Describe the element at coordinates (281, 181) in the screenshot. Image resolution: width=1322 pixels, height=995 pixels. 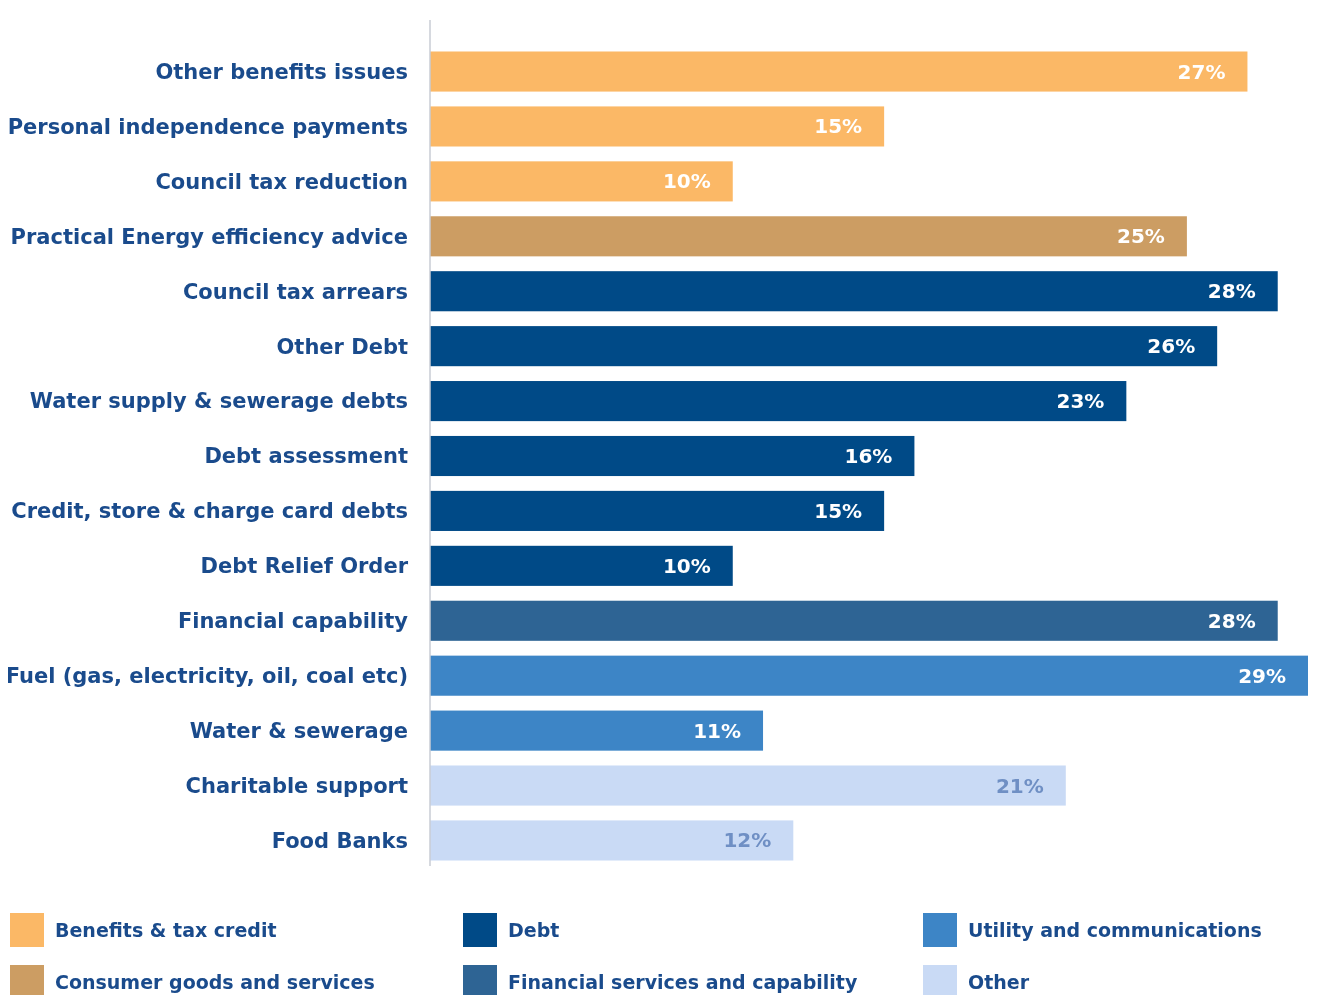
I see `y-tick-label: Council tax reduction` at that location.